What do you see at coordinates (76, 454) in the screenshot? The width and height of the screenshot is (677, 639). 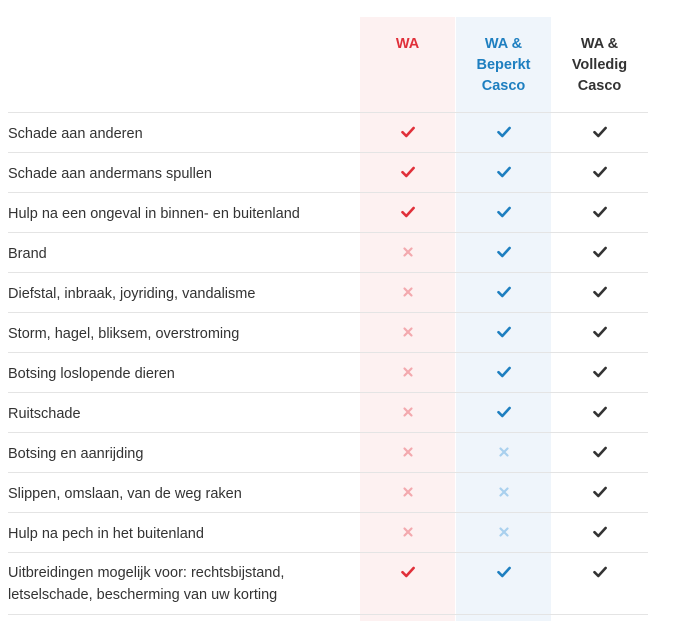 I see `coverage-label-line: Botsing en aanrijding` at bounding box center [76, 454].